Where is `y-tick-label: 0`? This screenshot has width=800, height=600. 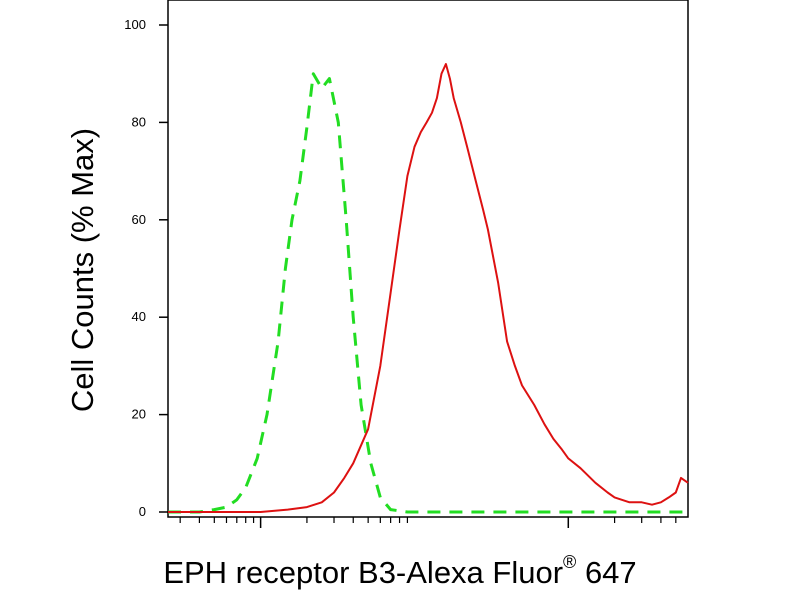
y-tick-label: 0 is located at coordinates (142, 511).